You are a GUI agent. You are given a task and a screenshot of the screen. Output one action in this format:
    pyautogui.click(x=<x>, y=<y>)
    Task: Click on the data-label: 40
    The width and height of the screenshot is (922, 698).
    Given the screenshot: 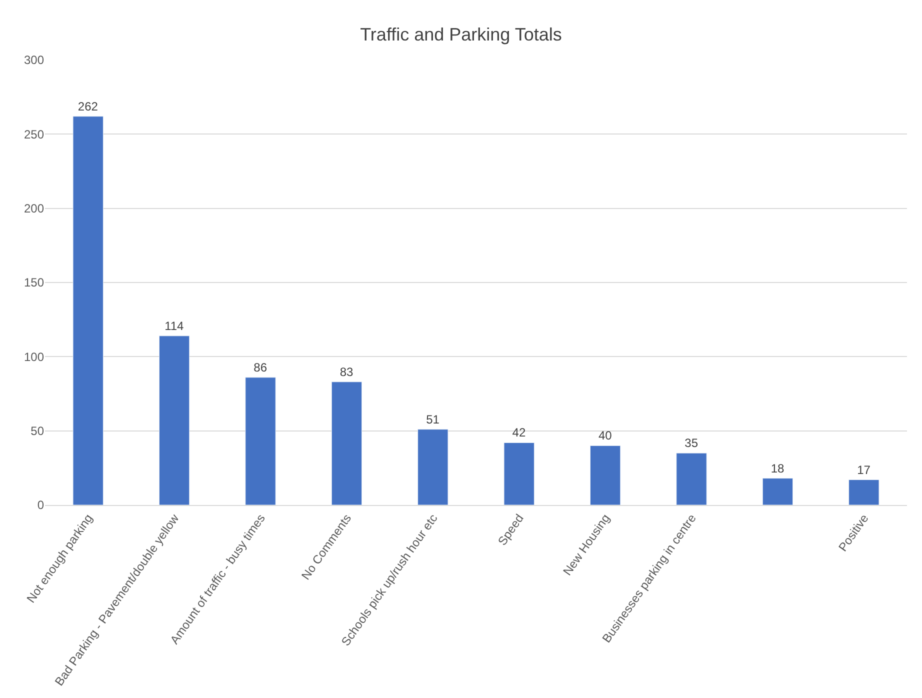 What is the action you would take?
    pyautogui.click(x=605, y=435)
    